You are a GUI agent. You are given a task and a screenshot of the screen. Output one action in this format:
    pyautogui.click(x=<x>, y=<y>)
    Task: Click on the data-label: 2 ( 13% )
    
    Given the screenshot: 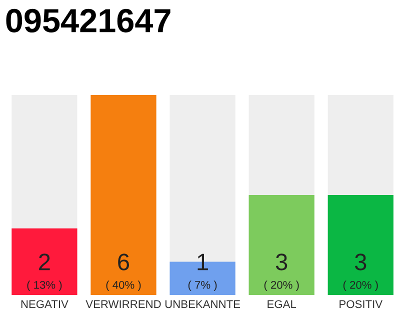 What is the action you would take?
    pyautogui.click(x=44, y=273)
    